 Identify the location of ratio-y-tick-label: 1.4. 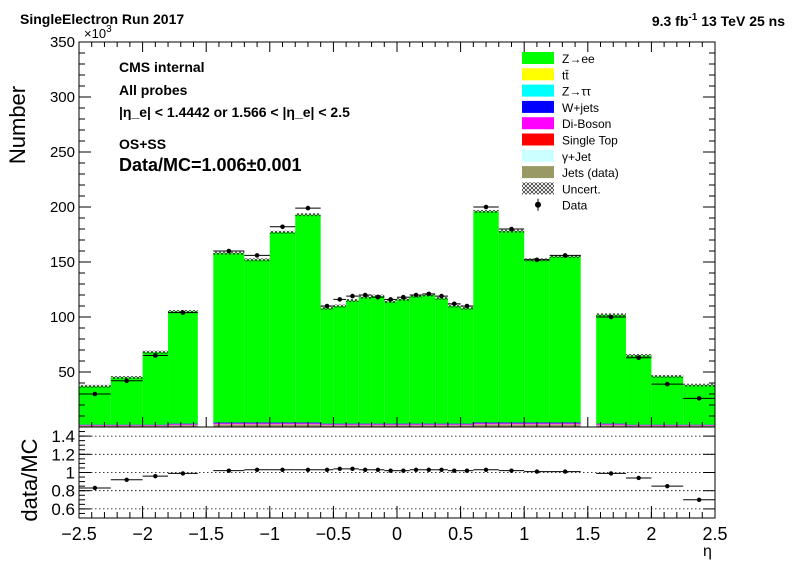
(63, 436).